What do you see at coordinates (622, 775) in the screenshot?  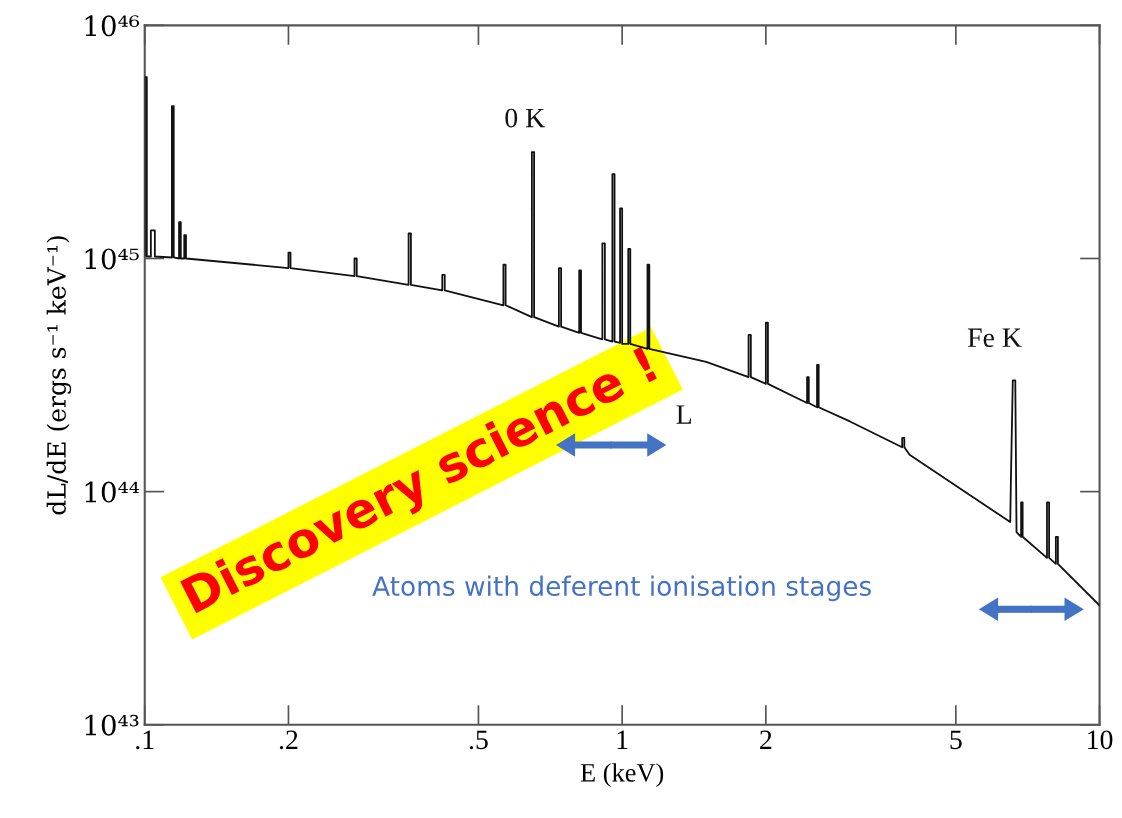 I see `x-axis-title: E (keV)` at bounding box center [622, 775].